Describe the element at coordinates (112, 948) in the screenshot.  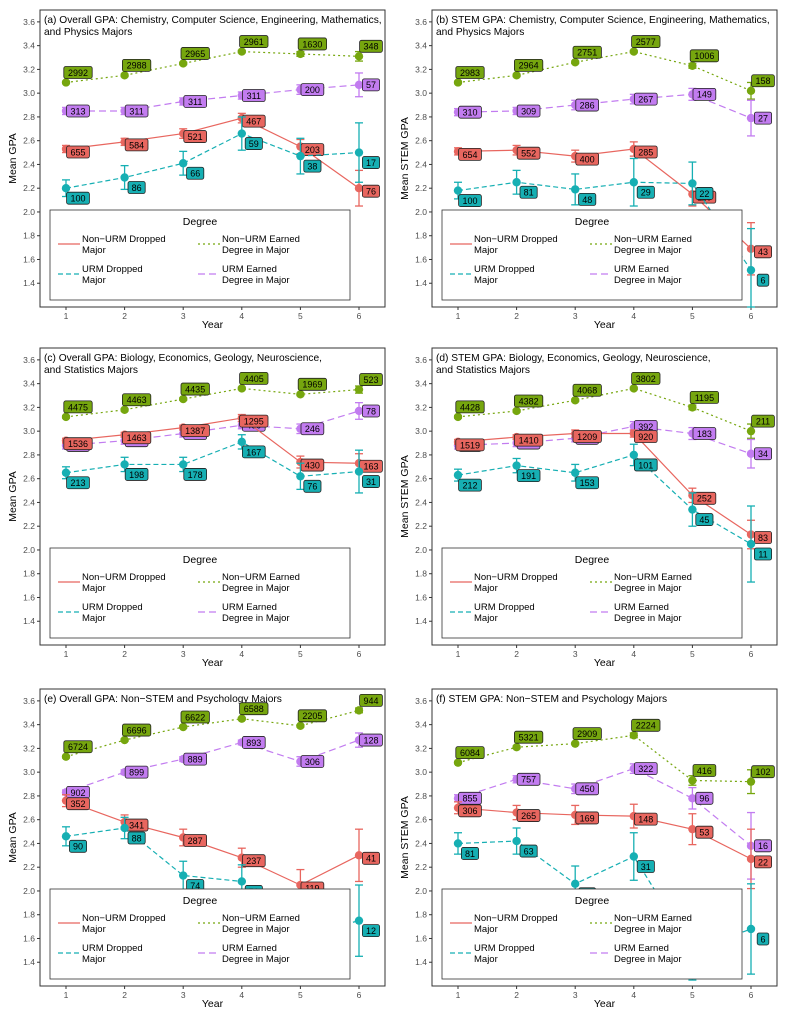
I see `legend-label: URM Dropped` at that location.